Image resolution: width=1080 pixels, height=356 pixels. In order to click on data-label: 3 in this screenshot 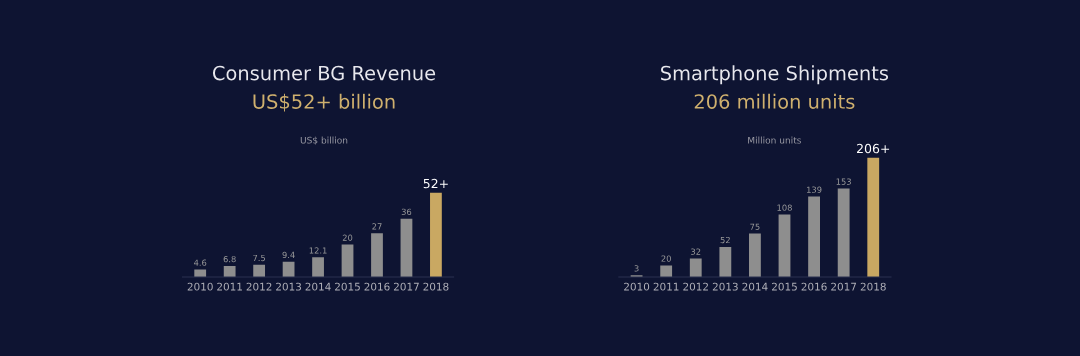, I will do `click(636, 268)`.